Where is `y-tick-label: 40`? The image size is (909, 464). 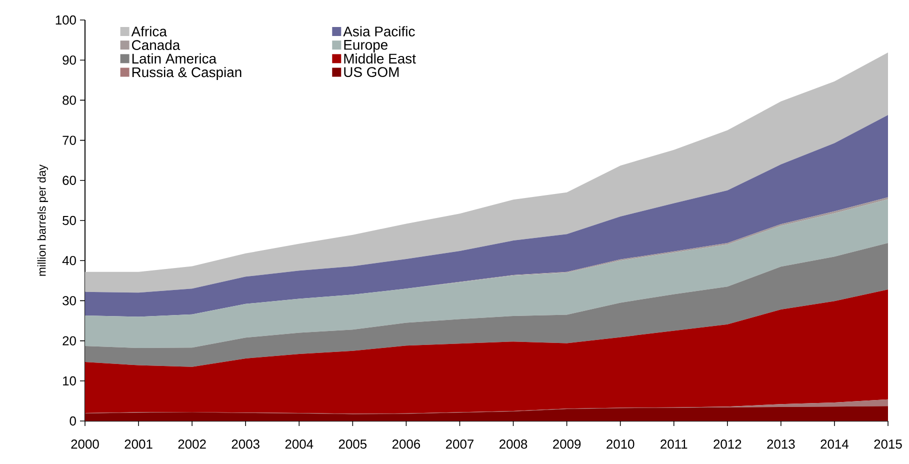 y-tick-label: 40 is located at coordinates (69, 261).